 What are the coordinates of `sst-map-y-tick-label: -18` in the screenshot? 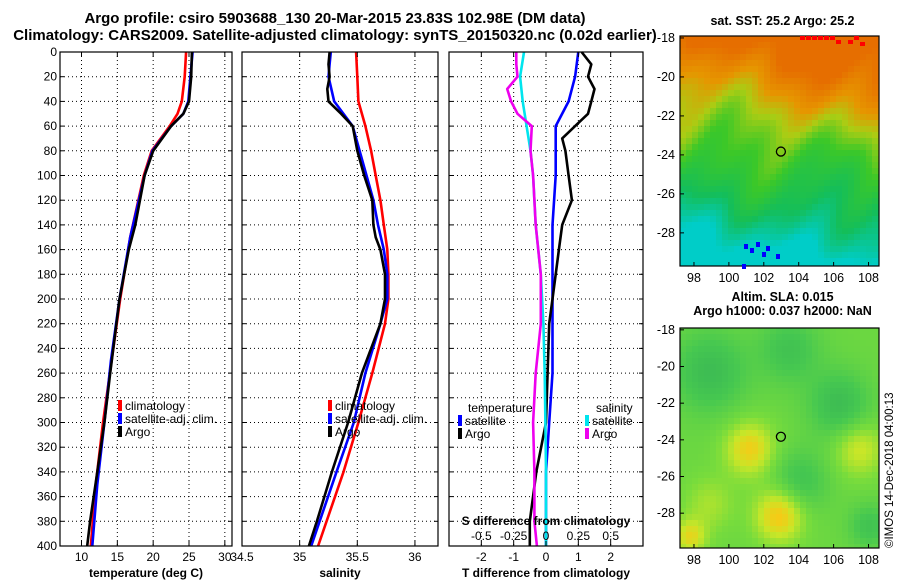 It's located at (666, 38).